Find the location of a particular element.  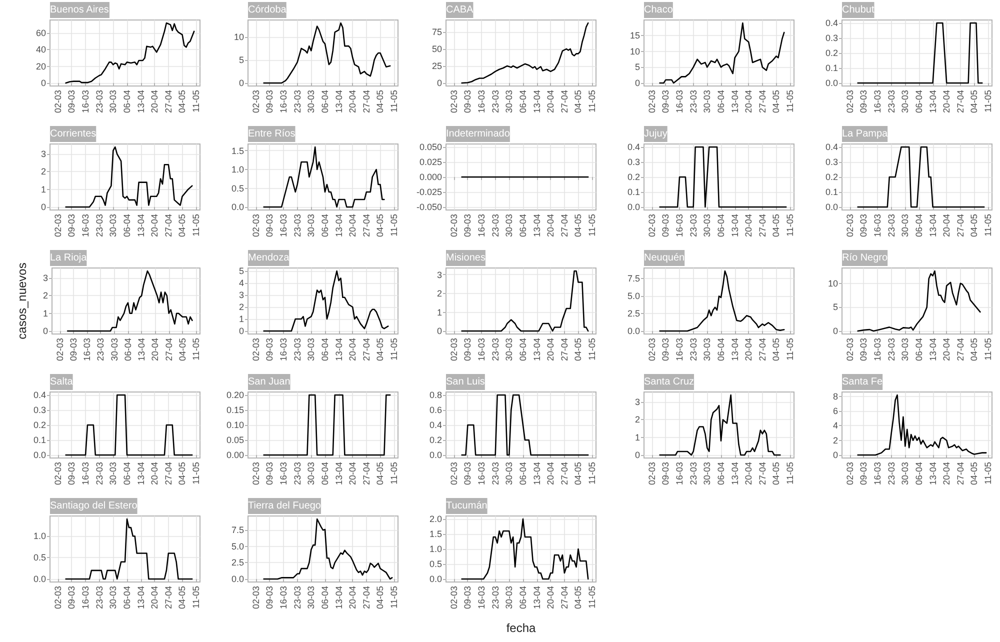

y-tick-label: 50 is located at coordinates (437, 49).